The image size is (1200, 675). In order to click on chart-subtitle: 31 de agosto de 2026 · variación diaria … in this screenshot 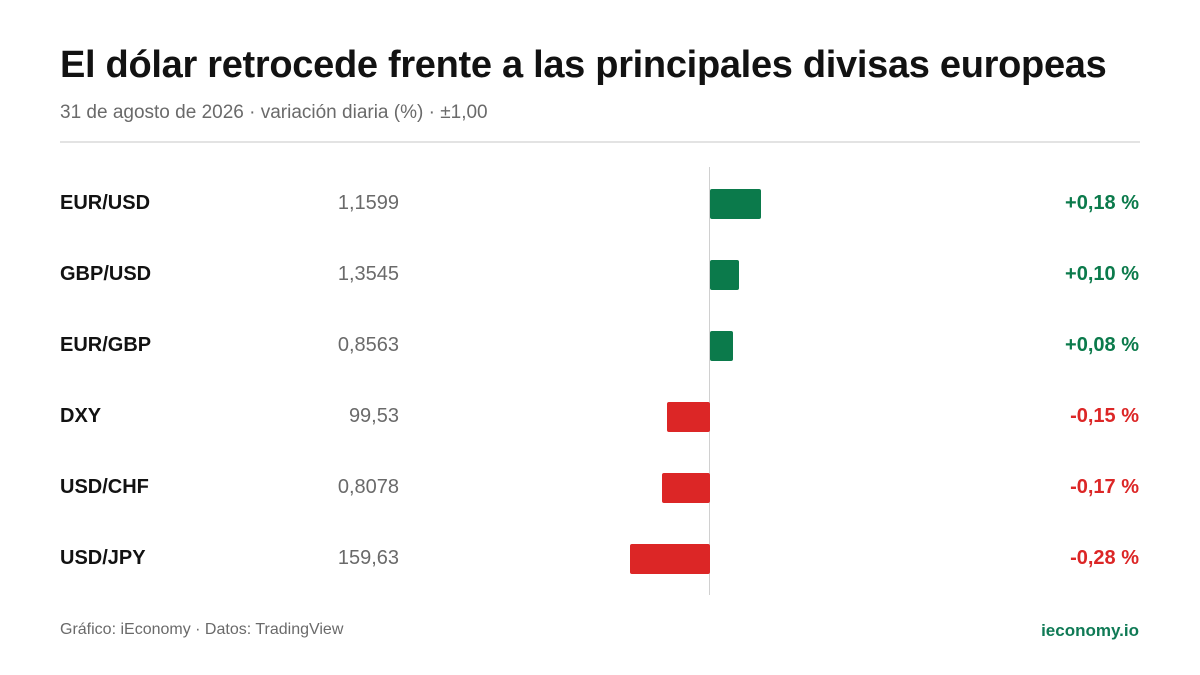, I will do `click(274, 112)`.